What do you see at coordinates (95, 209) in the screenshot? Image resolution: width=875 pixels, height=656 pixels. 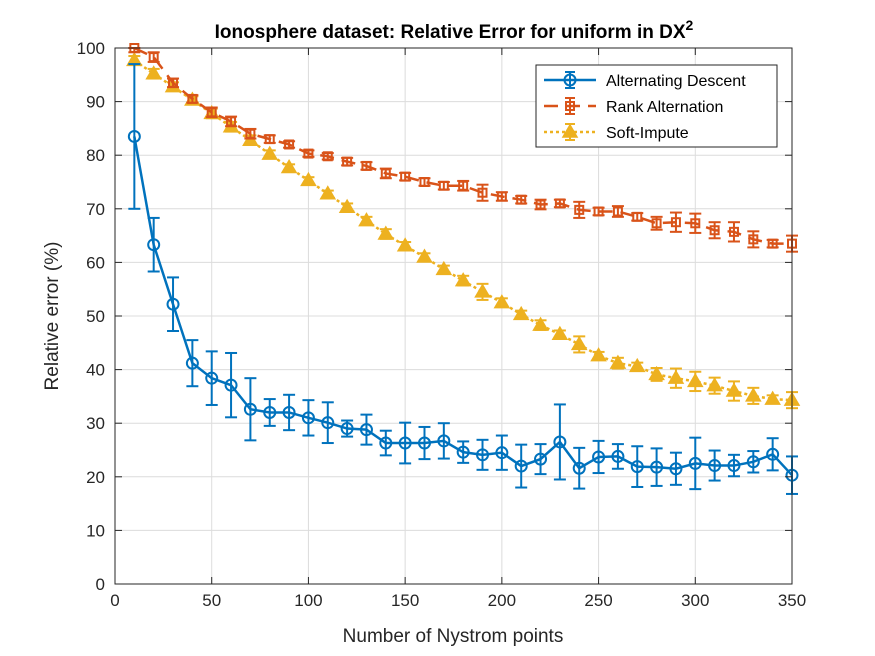 I see `y-tick-label: 70` at bounding box center [95, 209].